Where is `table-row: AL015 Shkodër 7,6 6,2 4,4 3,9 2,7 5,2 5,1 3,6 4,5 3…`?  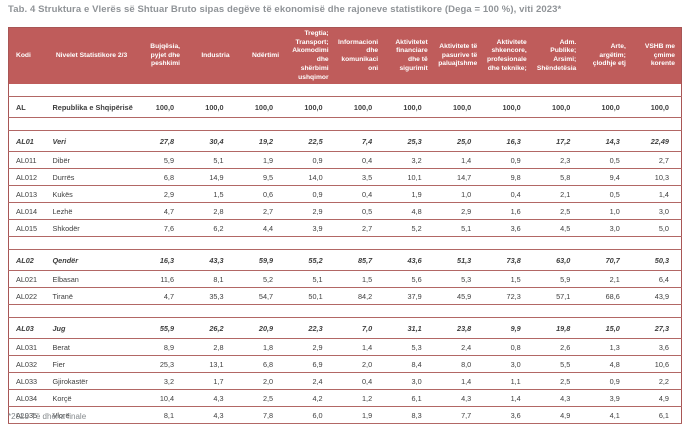 table-row: AL015 Shkodër 7,6 6,2 4,4 3,9 2,7 5,2 5,1 3,6 4,5 3… is located at coordinates (345, 228).